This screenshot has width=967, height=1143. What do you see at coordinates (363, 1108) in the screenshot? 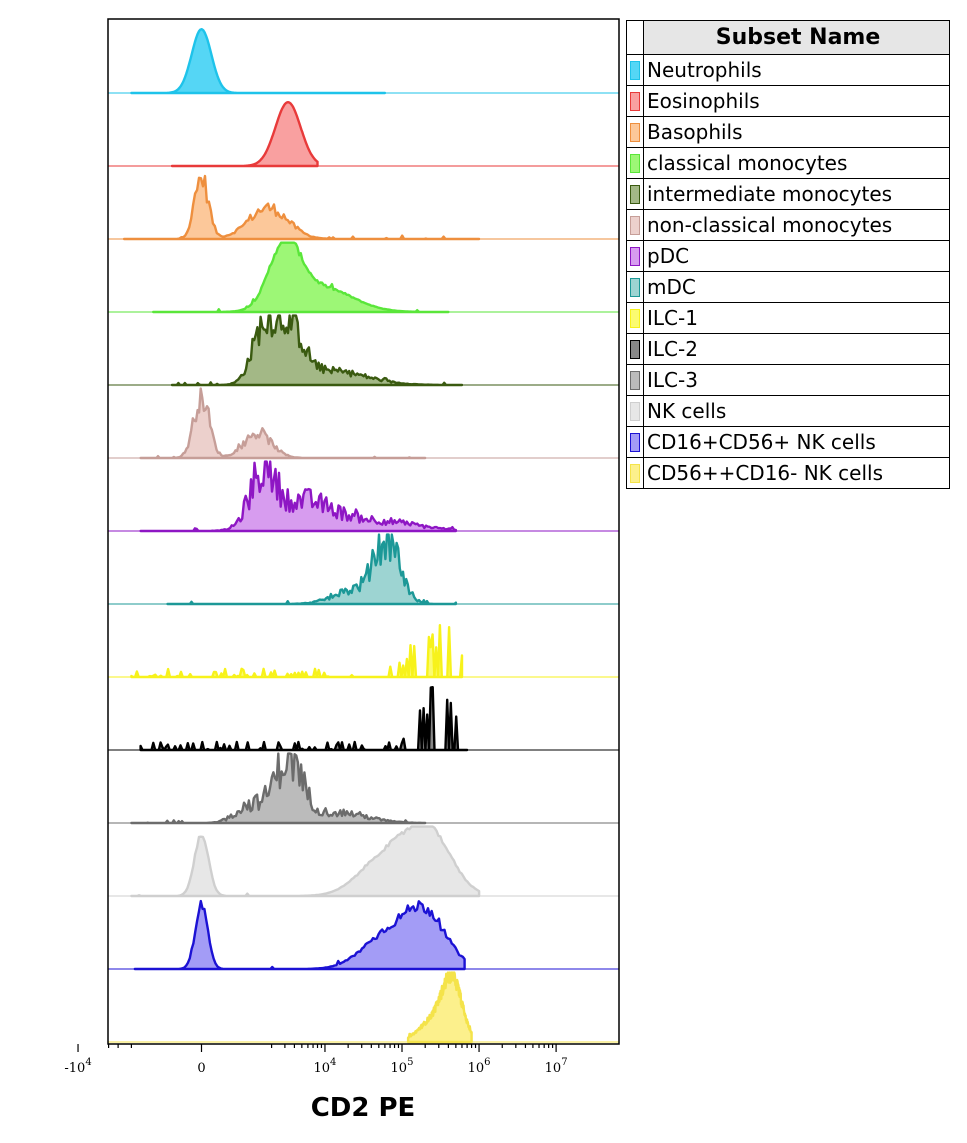
I see `x-axis-title: CD2 PE` at bounding box center [363, 1108].